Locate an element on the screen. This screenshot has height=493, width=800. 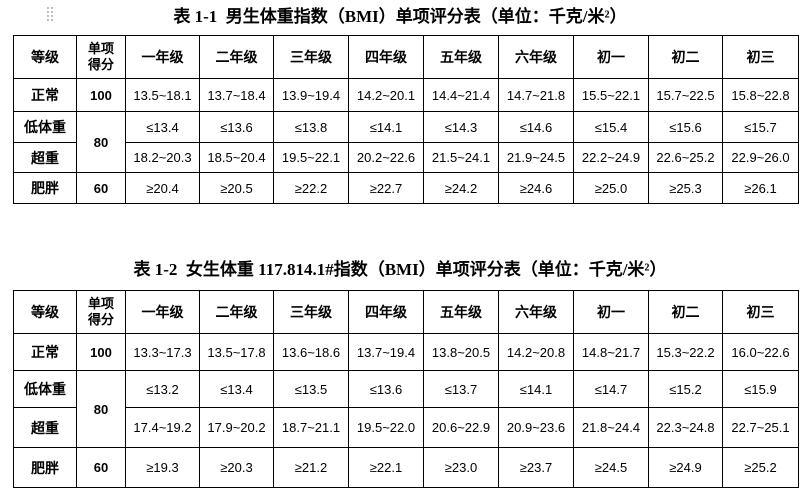
value-cell: ≤15.2 is located at coordinates (685, 389).